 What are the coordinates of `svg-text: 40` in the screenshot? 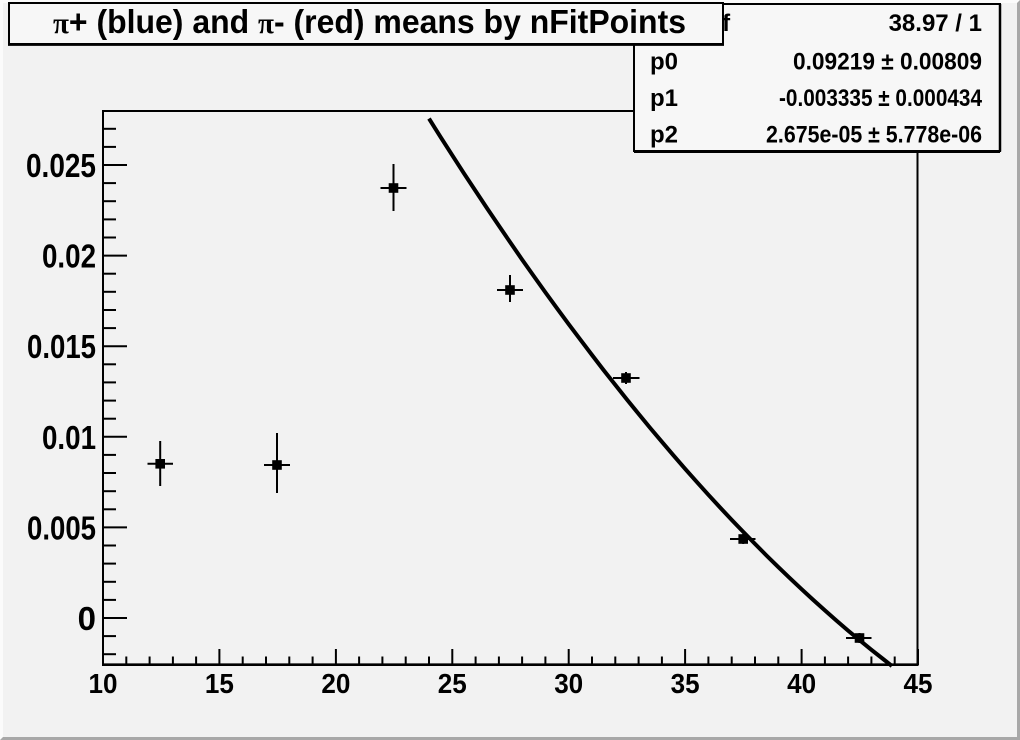 It's located at (801, 683).